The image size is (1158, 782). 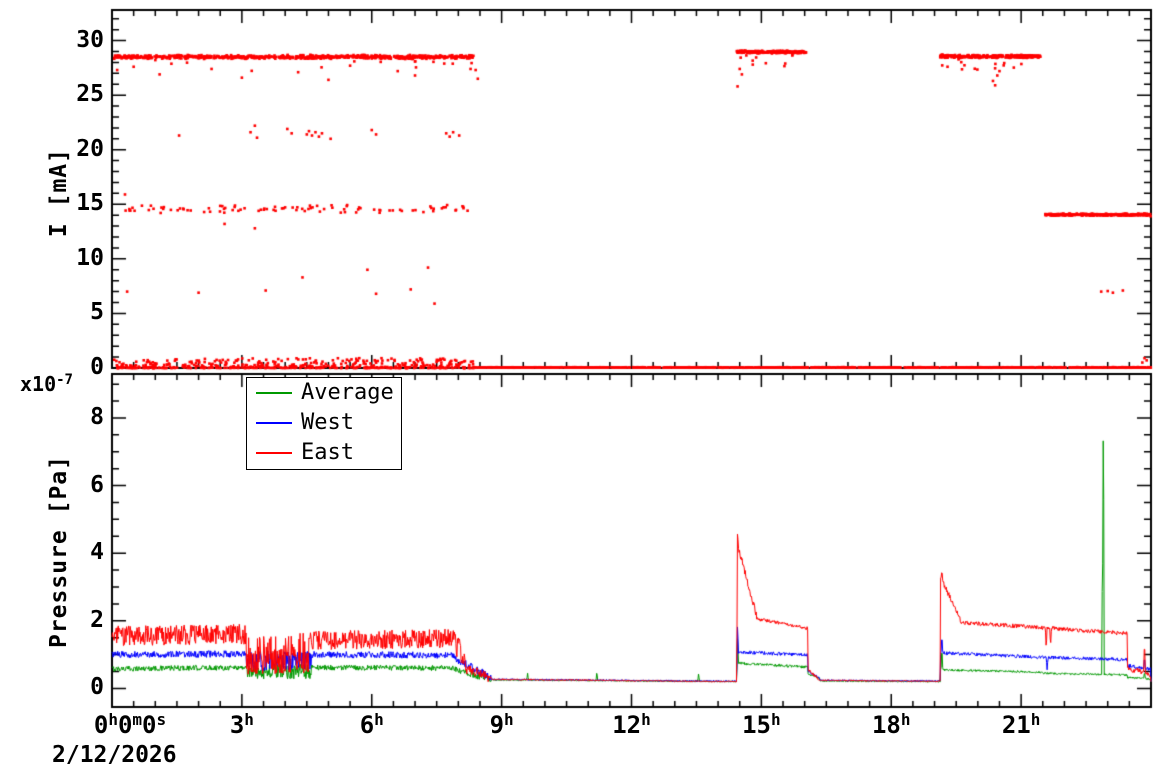 I want to click on legend-entry-west: West, so click(x=324, y=423).